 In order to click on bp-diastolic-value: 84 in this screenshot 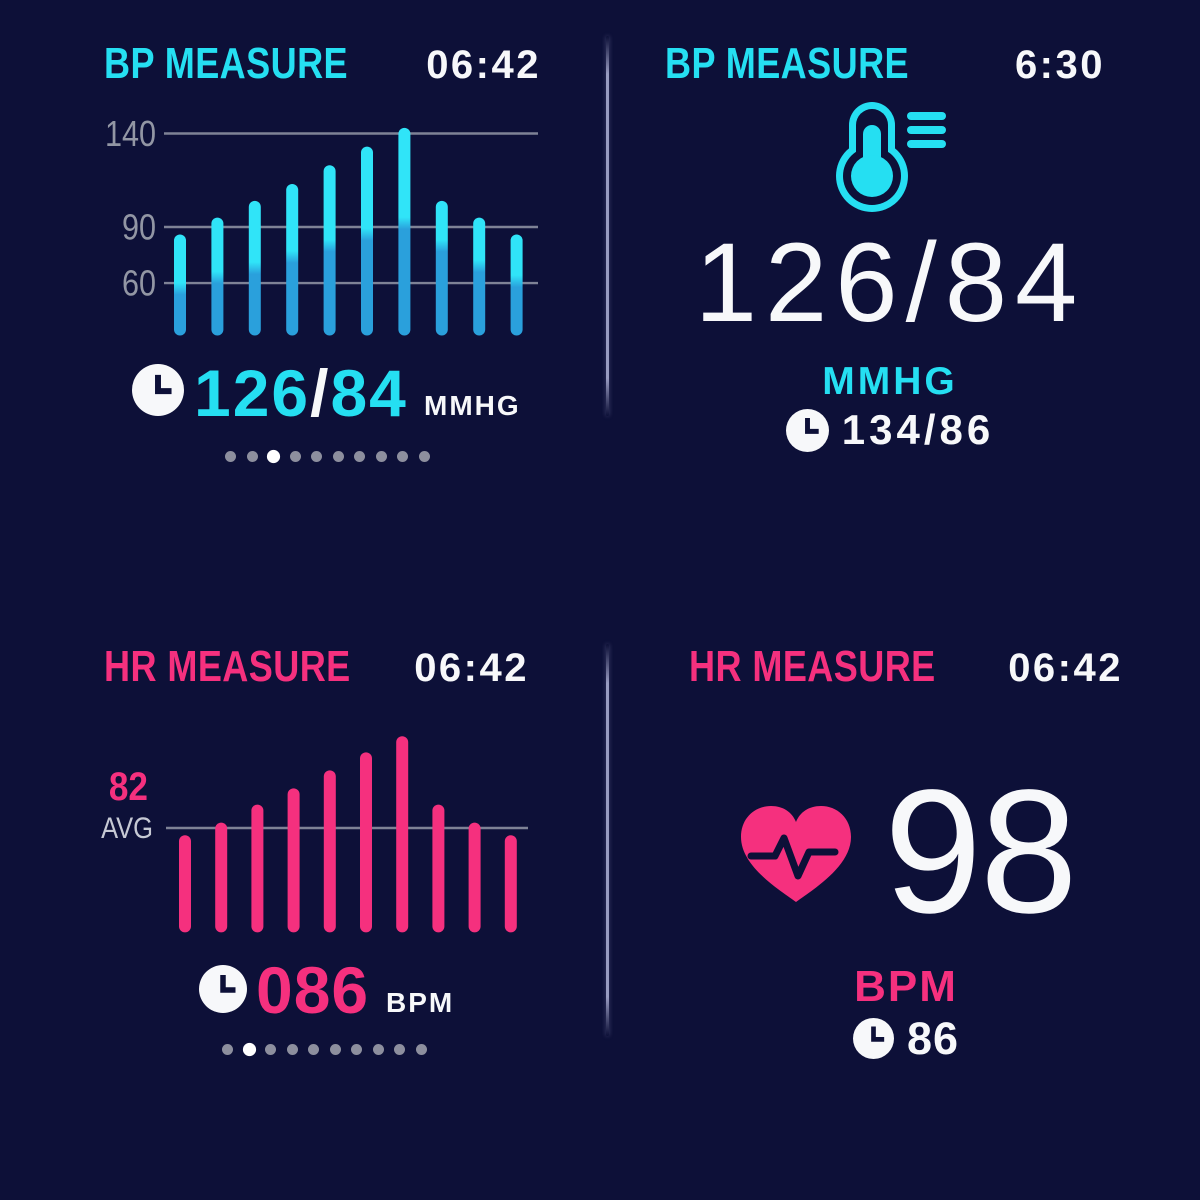, I will do `click(369, 393)`.